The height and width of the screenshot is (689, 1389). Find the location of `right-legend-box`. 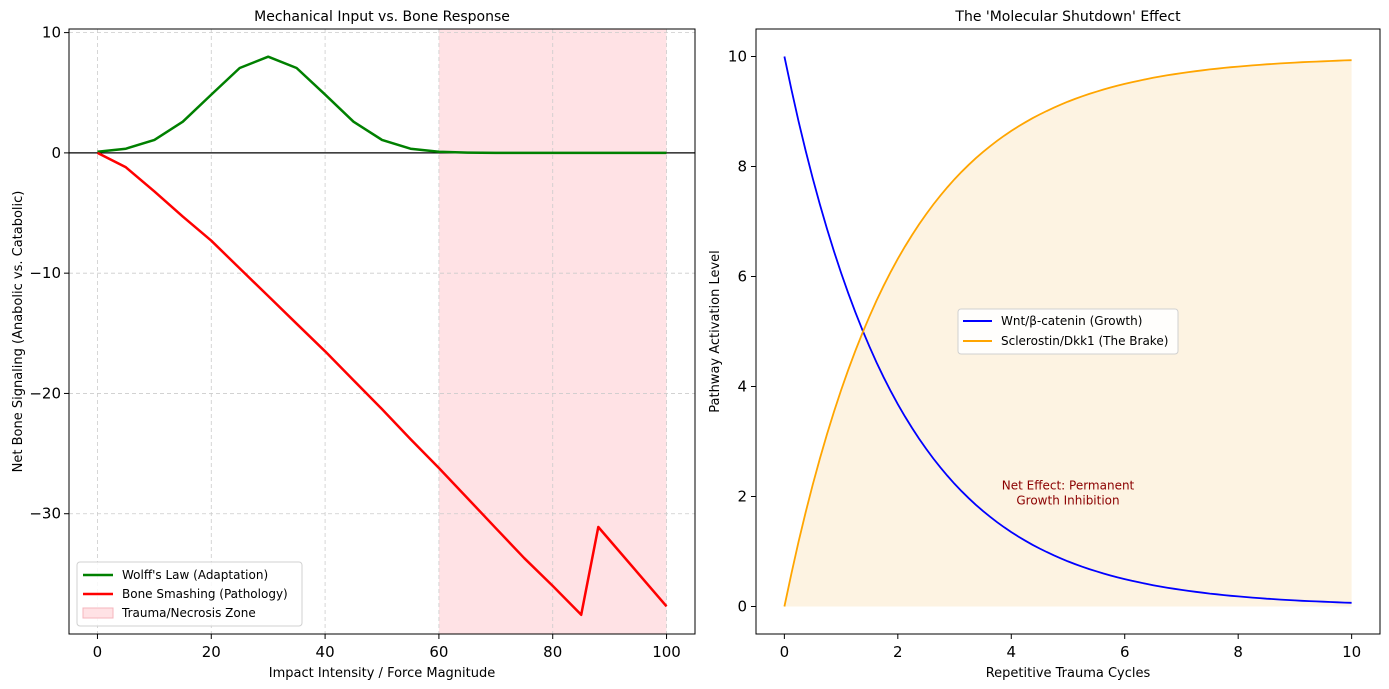

right-legend-box is located at coordinates (1068, 331).